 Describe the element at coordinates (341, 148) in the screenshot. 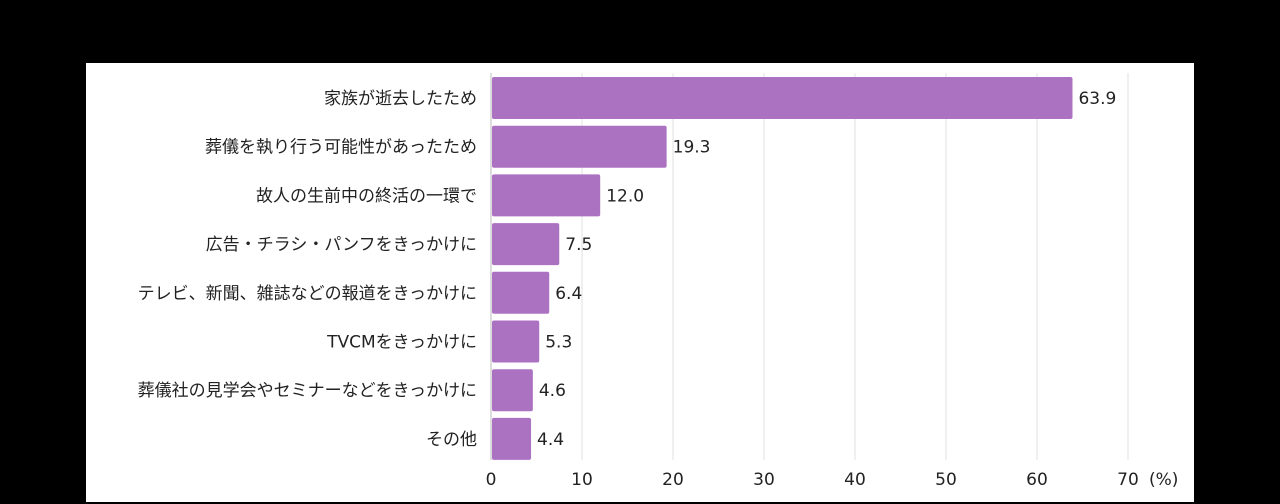

I see `category-label: 葬儀を執り行う可能性があったため` at that location.